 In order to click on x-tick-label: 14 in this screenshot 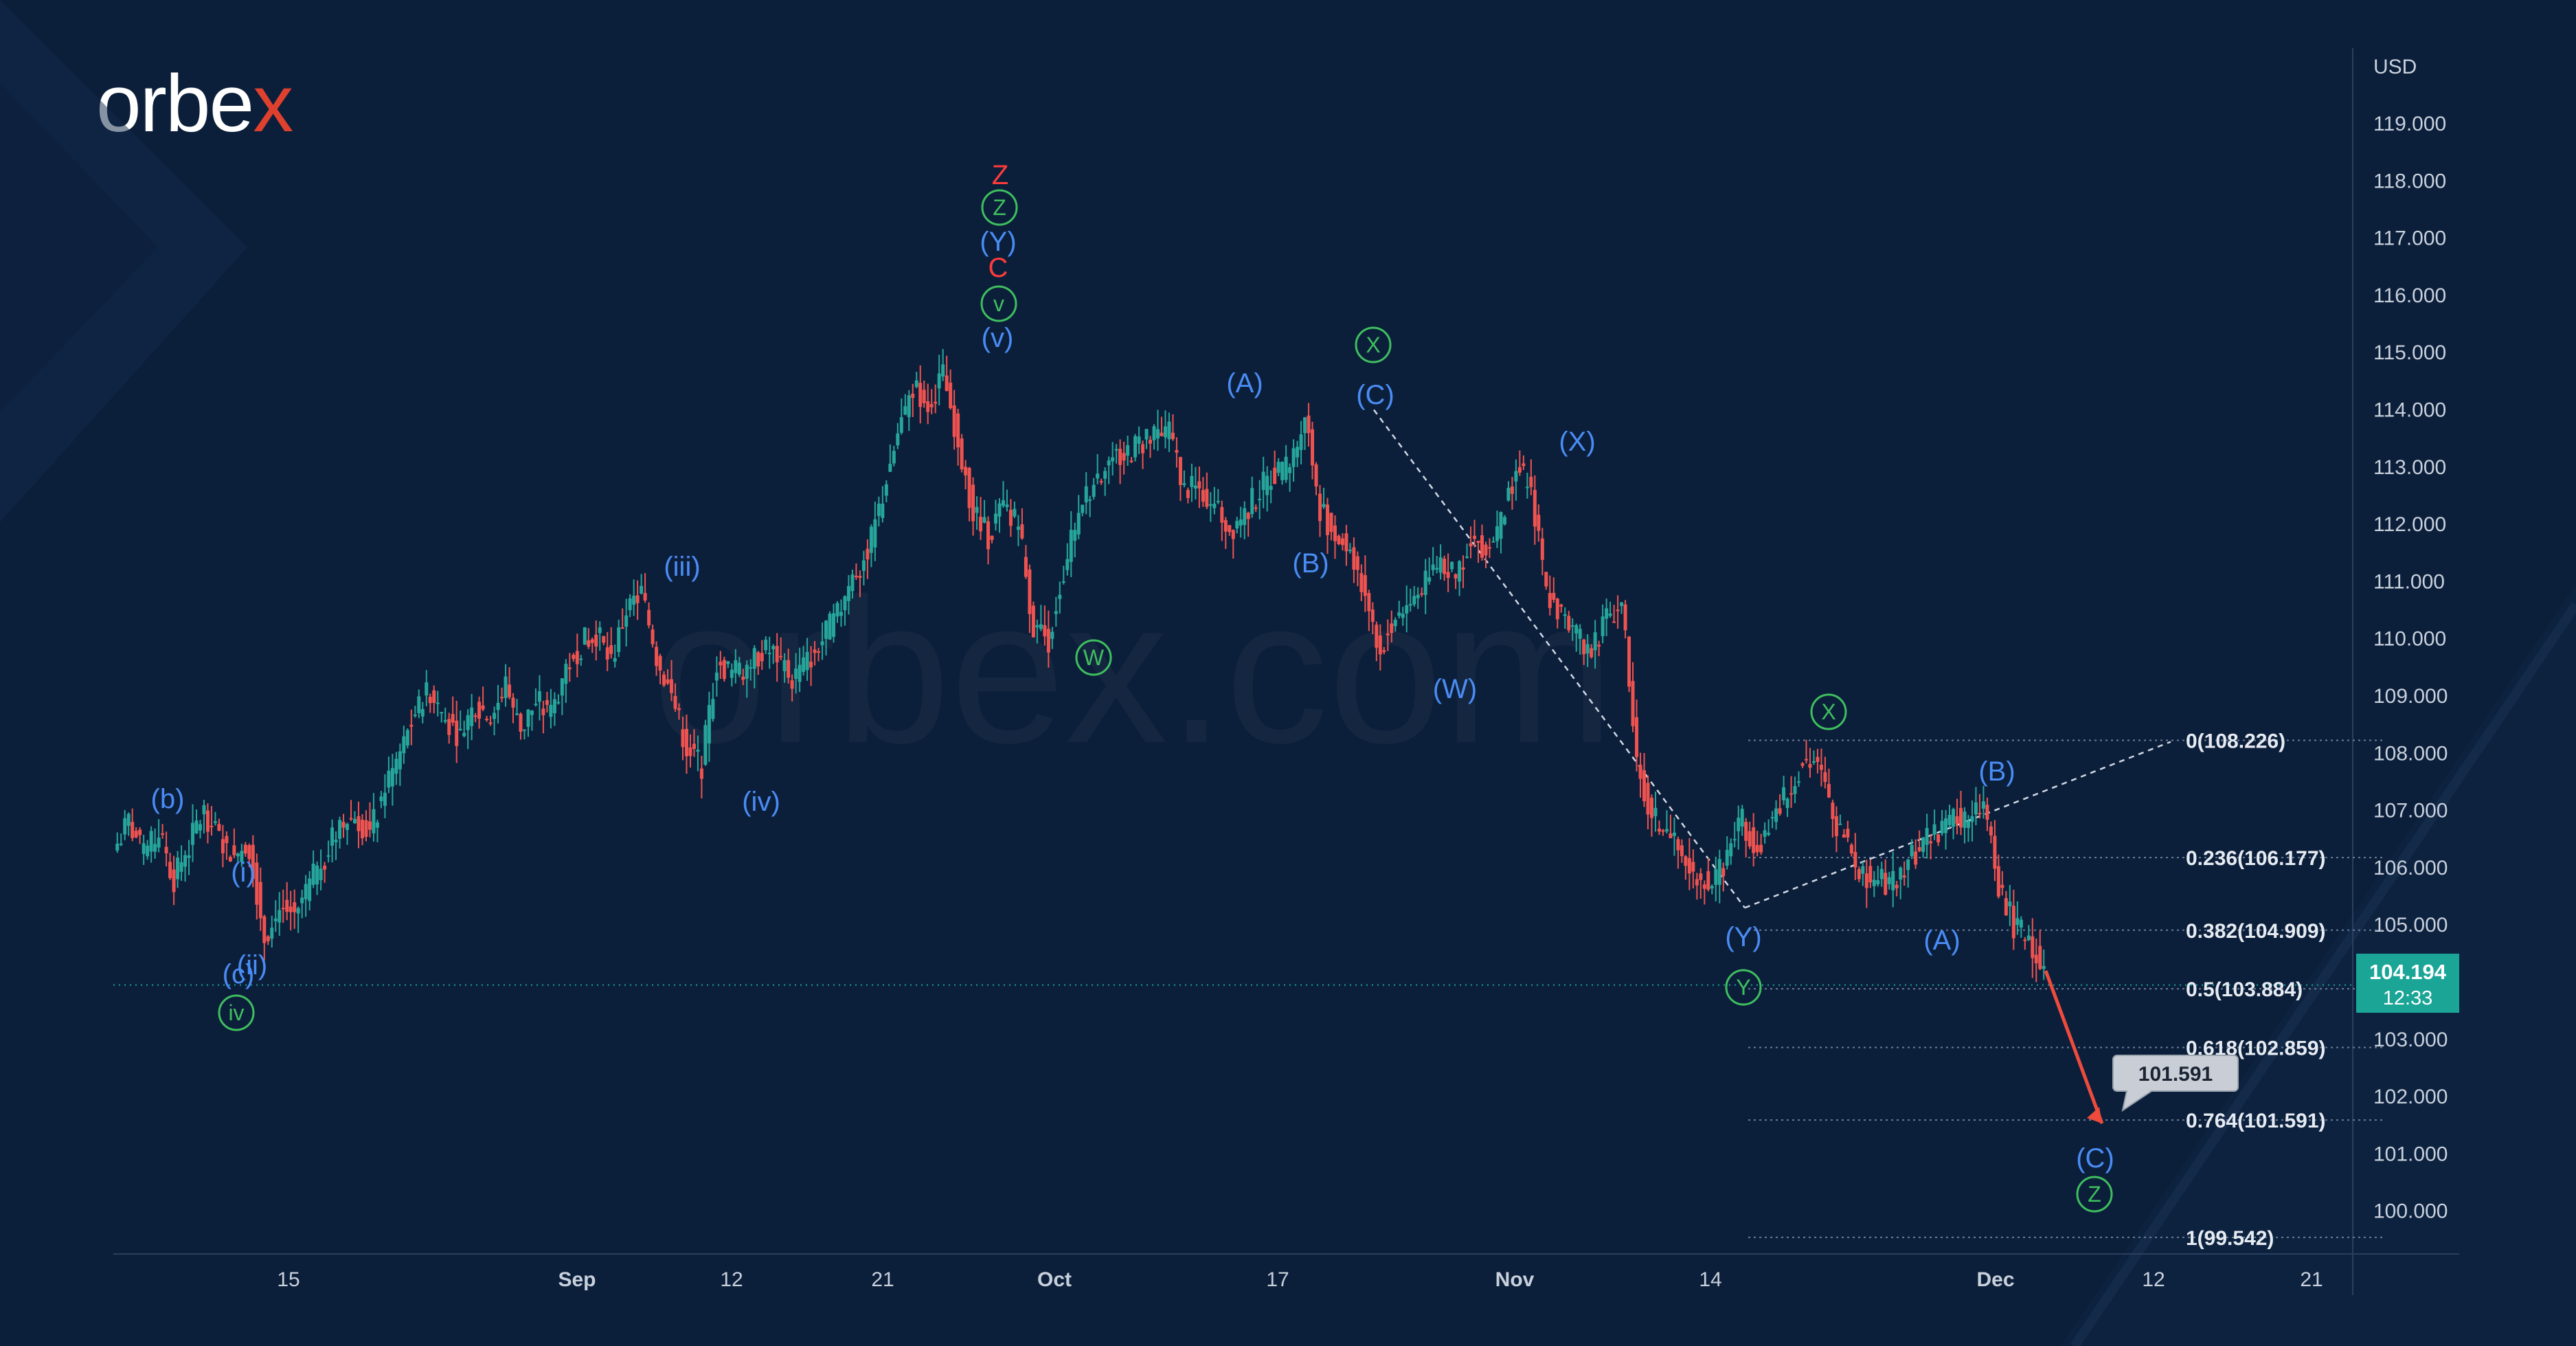, I will do `click(1710, 1279)`.